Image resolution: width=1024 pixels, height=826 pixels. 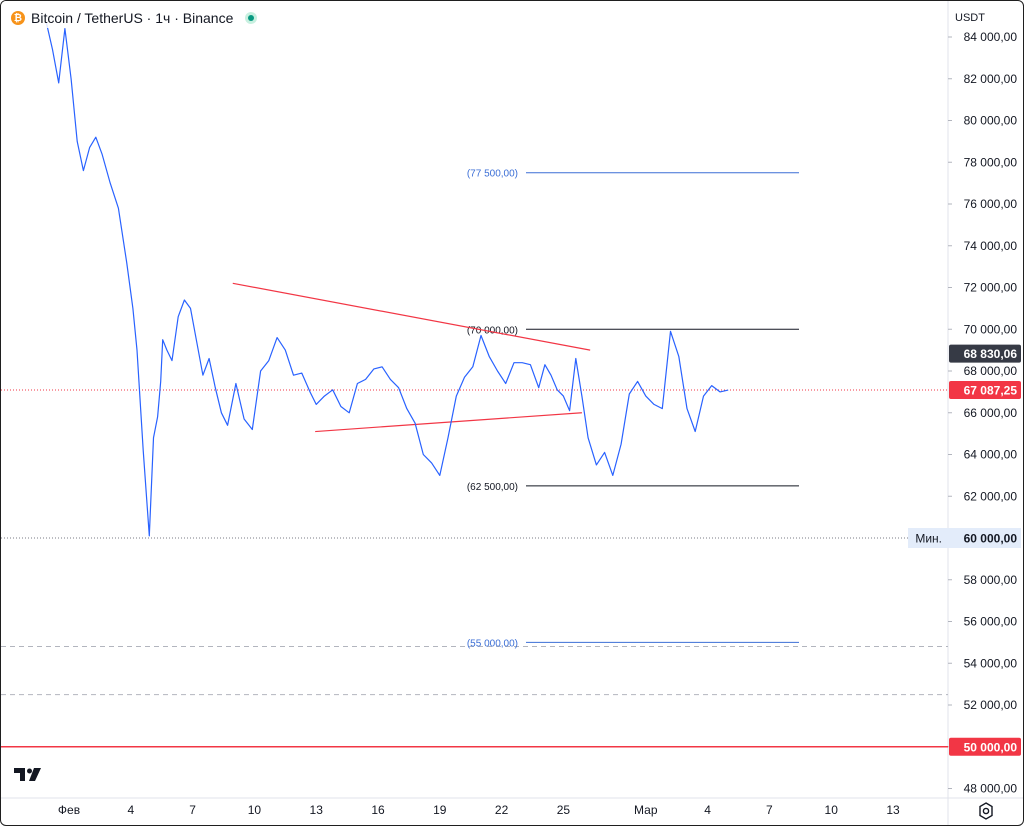 I want to click on x-tick-label: 19, so click(x=440, y=810).